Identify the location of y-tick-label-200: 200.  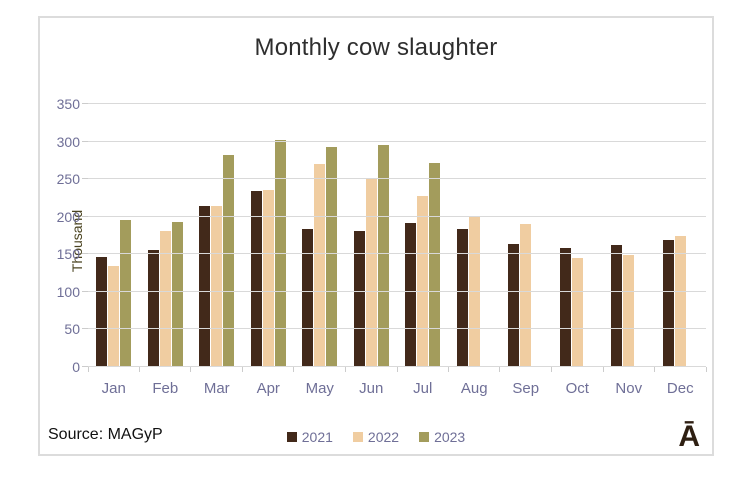
(68, 216).